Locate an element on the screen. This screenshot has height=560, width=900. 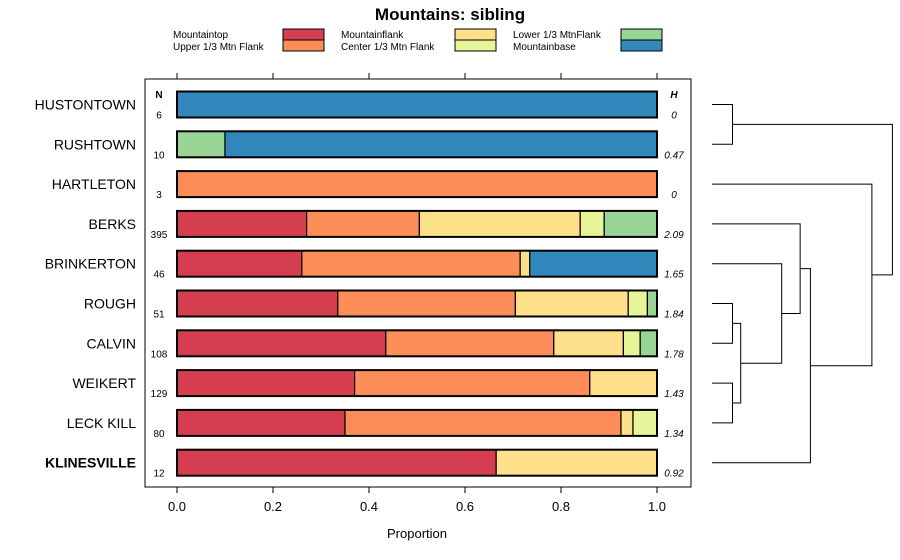
bar-row: BRINKERTON 46 1.65 is located at coordinates (364, 265).